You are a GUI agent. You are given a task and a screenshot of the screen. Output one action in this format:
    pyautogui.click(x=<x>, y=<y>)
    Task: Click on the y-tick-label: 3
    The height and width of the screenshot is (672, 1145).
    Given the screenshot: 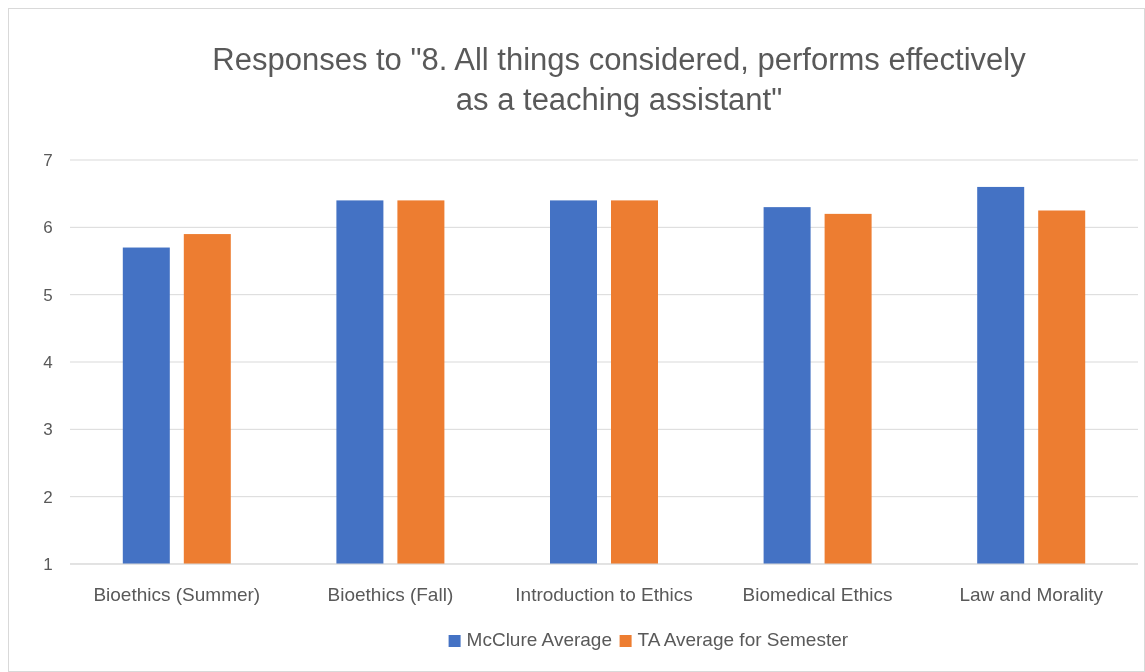 What is the action you would take?
    pyautogui.click(x=48, y=430)
    